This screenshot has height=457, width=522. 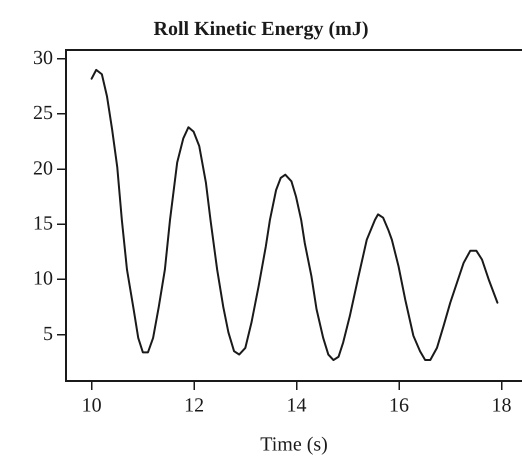 What do you see at coordinates (43, 58) in the screenshot?
I see `y-tick-label: 30` at bounding box center [43, 58].